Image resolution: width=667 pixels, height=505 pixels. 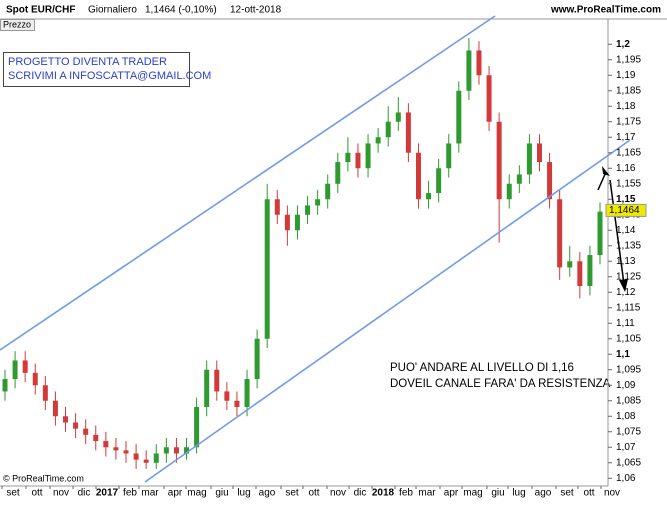 I want to click on y-tick-label: 1,175, so click(x=628, y=121).